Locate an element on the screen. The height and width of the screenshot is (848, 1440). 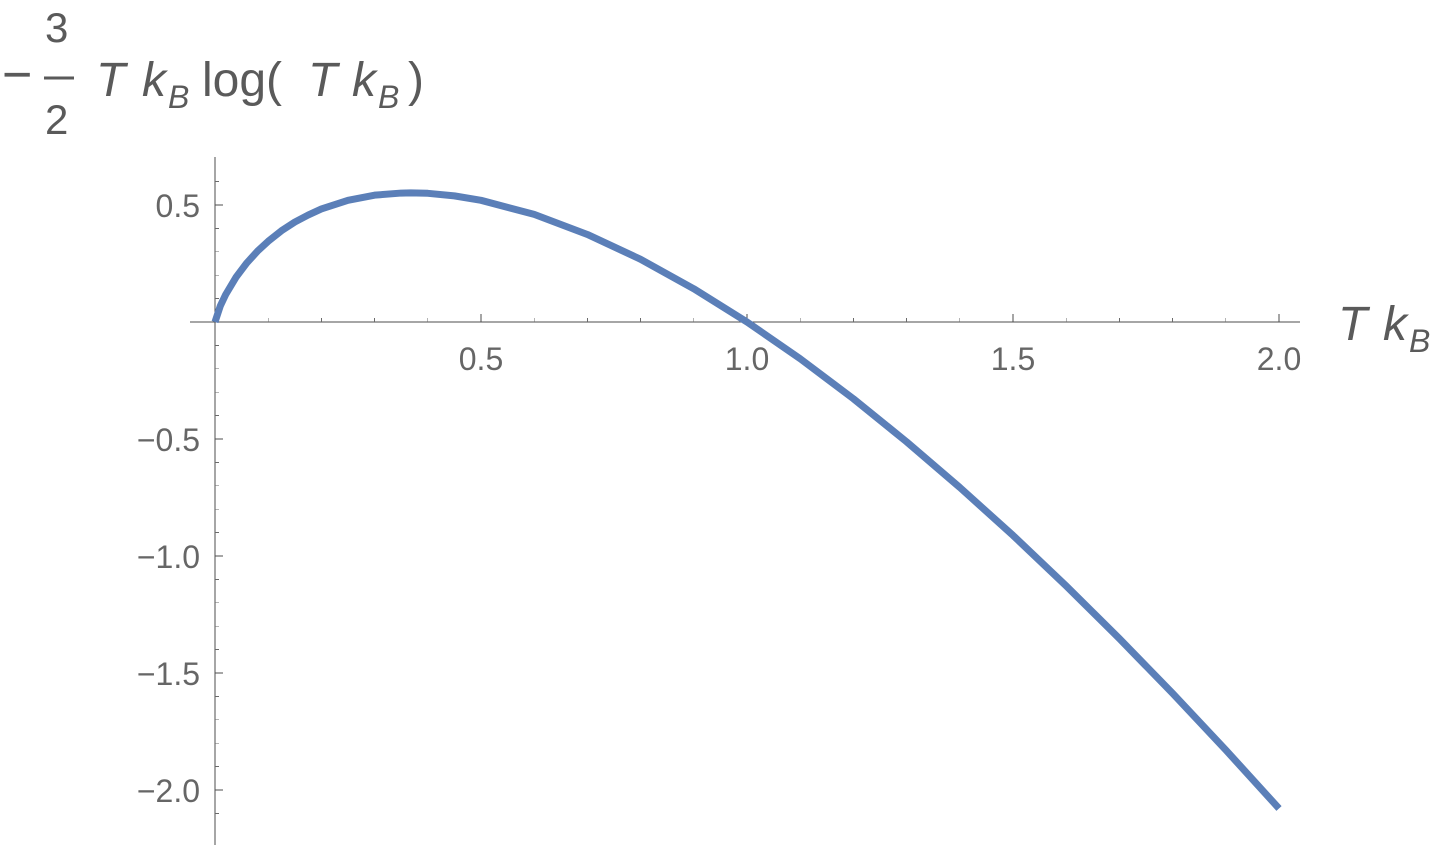
x-label-subscript-b: B is located at coordinates (1419, 341).